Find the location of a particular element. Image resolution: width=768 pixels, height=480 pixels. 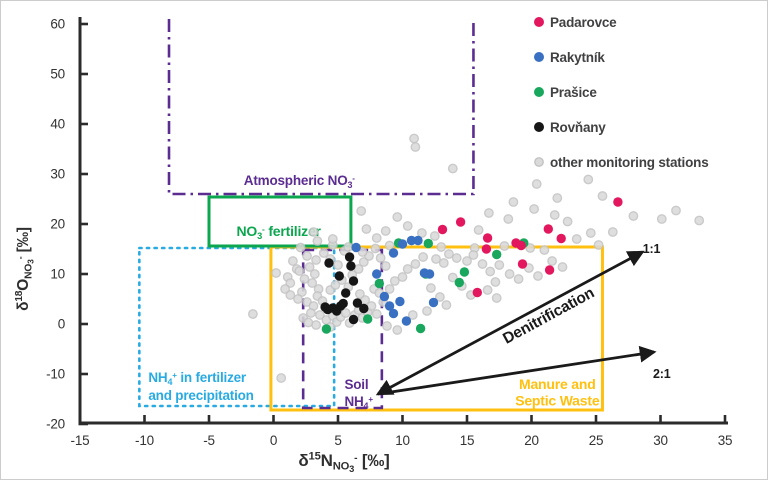

legend-item-rovnany: Rovňany is located at coordinates (570, 127).